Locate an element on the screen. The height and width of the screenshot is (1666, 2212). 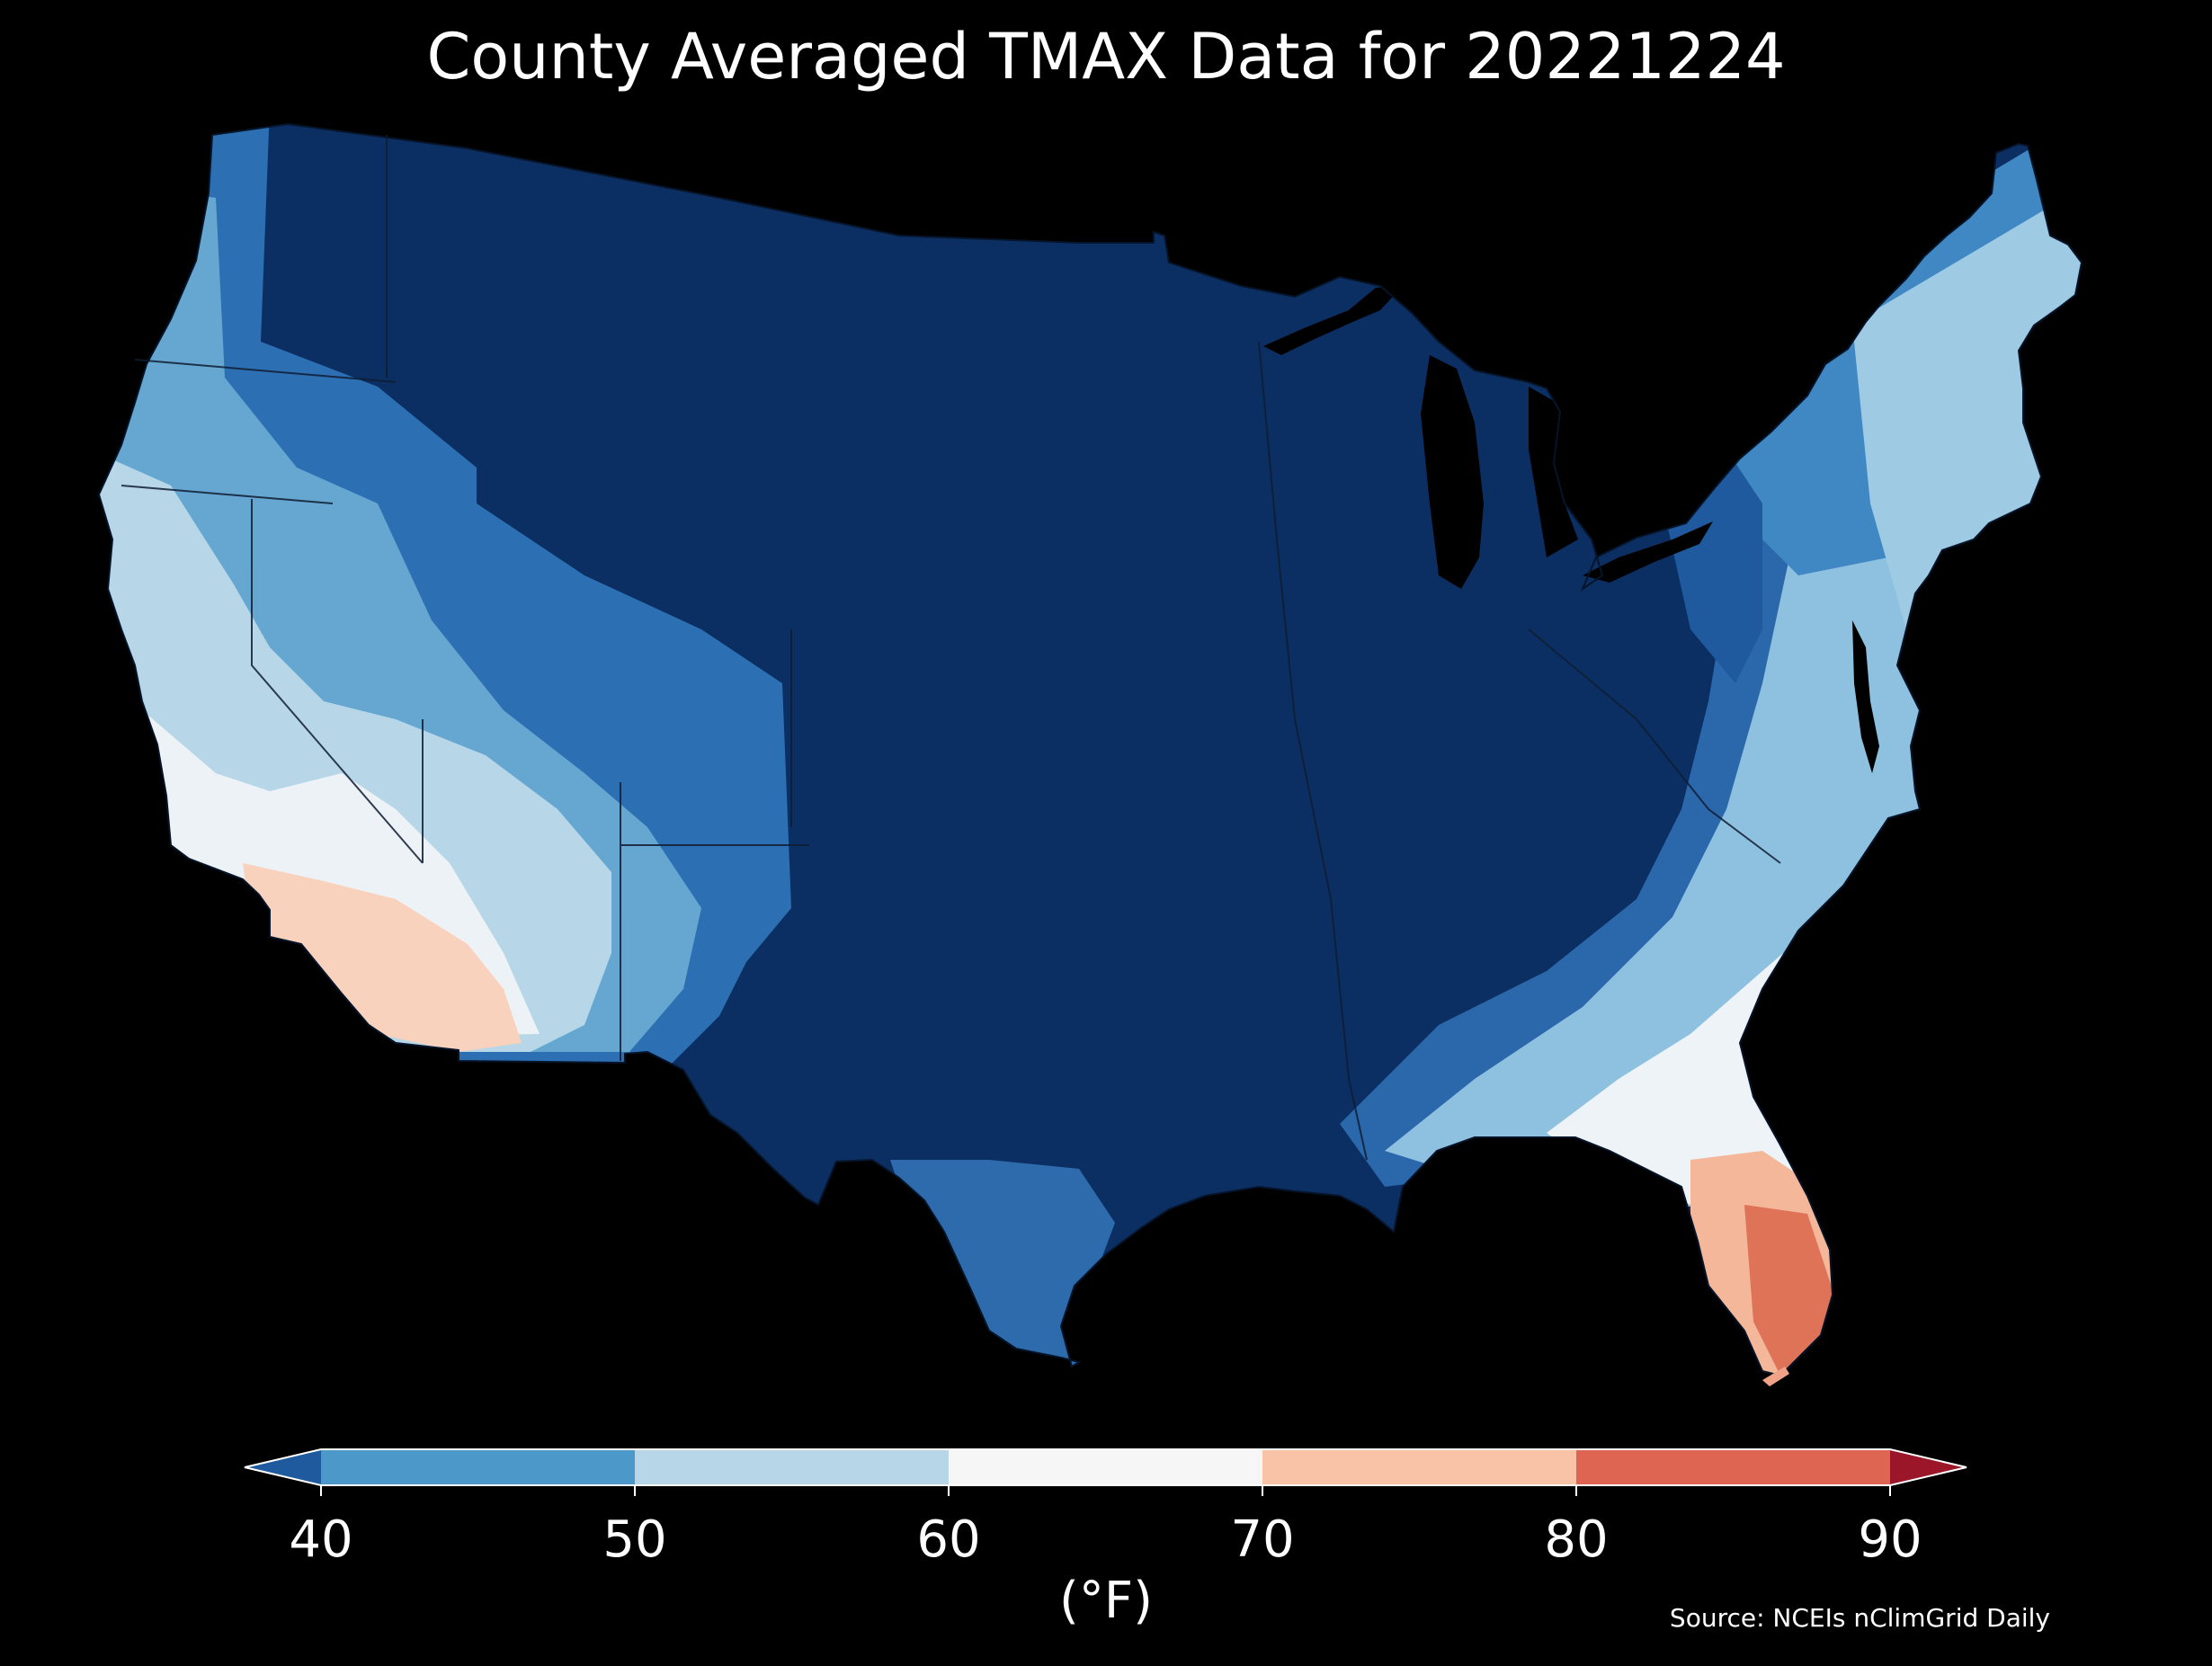
colorbar-tick-label: 70 is located at coordinates (1262, 1540).